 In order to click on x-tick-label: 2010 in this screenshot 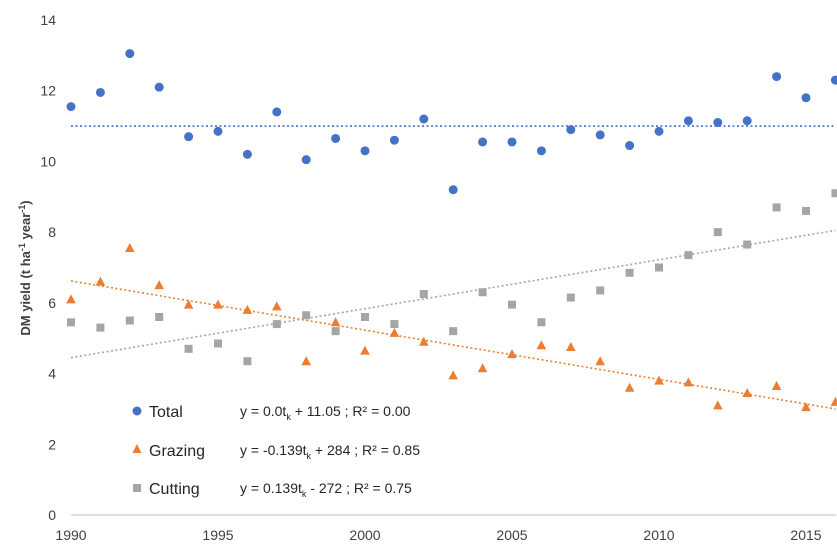, I will do `click(658, 535)`.